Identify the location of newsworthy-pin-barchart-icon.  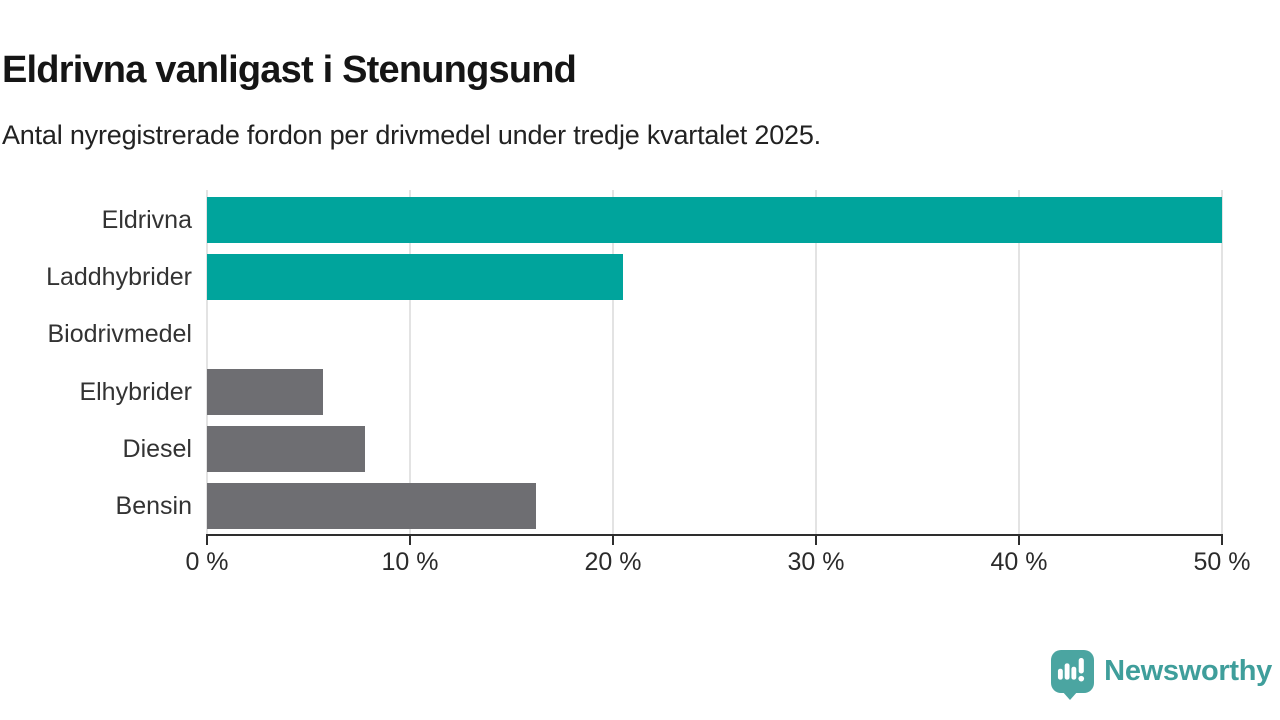
(1073, 675).